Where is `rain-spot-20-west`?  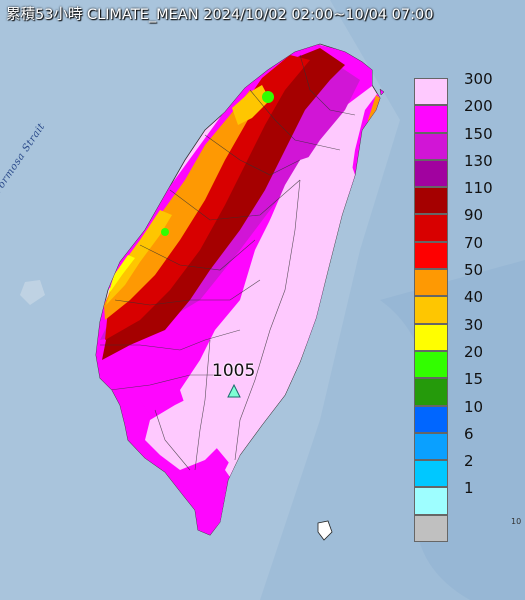
rain-spot-20-west is located at coordinates (165, 232).